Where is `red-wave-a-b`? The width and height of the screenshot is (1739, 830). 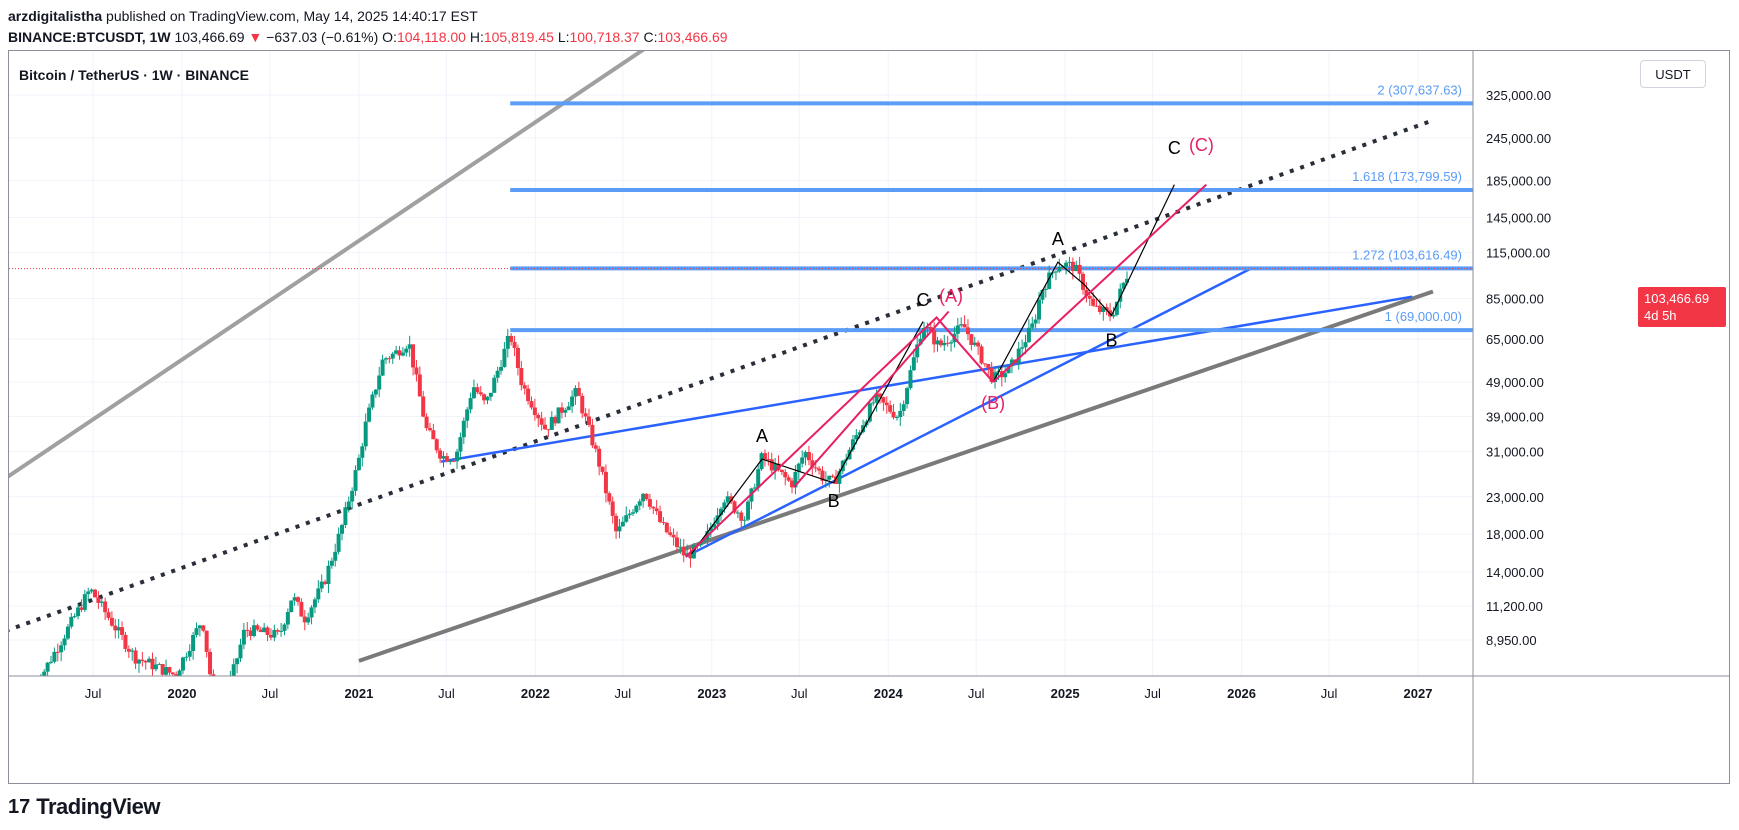 red-wave-a-b is located at coordinates (839, 437).